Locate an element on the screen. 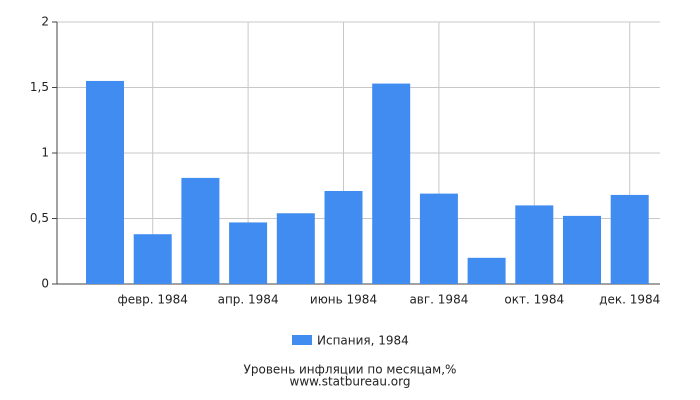 The width and height of the screenshot is (700, 400). y-tick-label: 1,5 is located at coordinates (39, 87).